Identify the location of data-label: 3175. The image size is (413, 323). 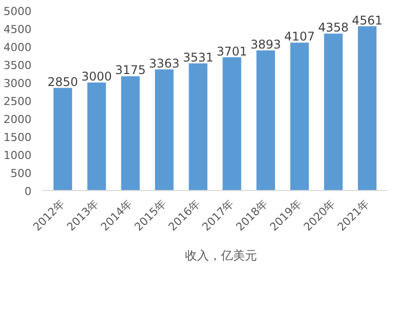
(130, 70).